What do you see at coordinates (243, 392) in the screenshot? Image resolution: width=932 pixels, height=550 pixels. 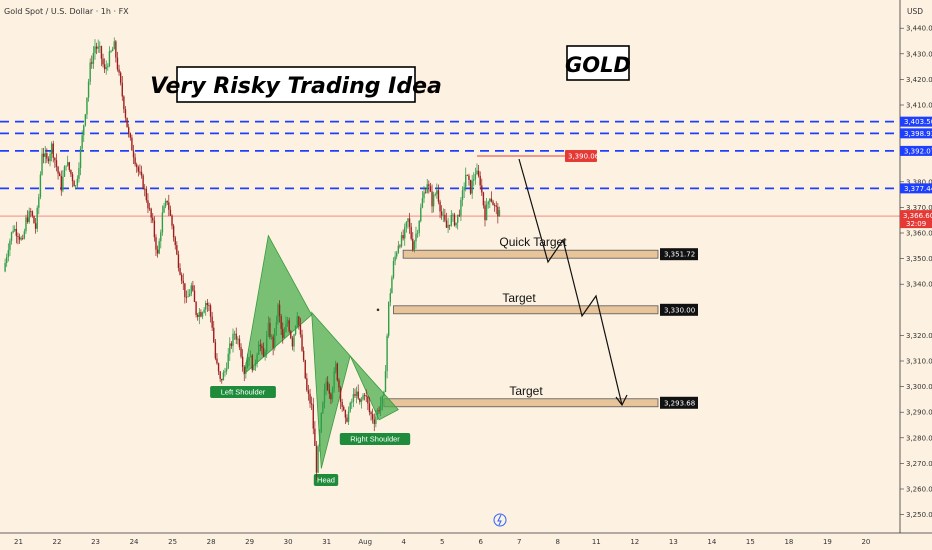 I see `left-shoulder-label: Left Shoulder` at bounding box center [243, 392].